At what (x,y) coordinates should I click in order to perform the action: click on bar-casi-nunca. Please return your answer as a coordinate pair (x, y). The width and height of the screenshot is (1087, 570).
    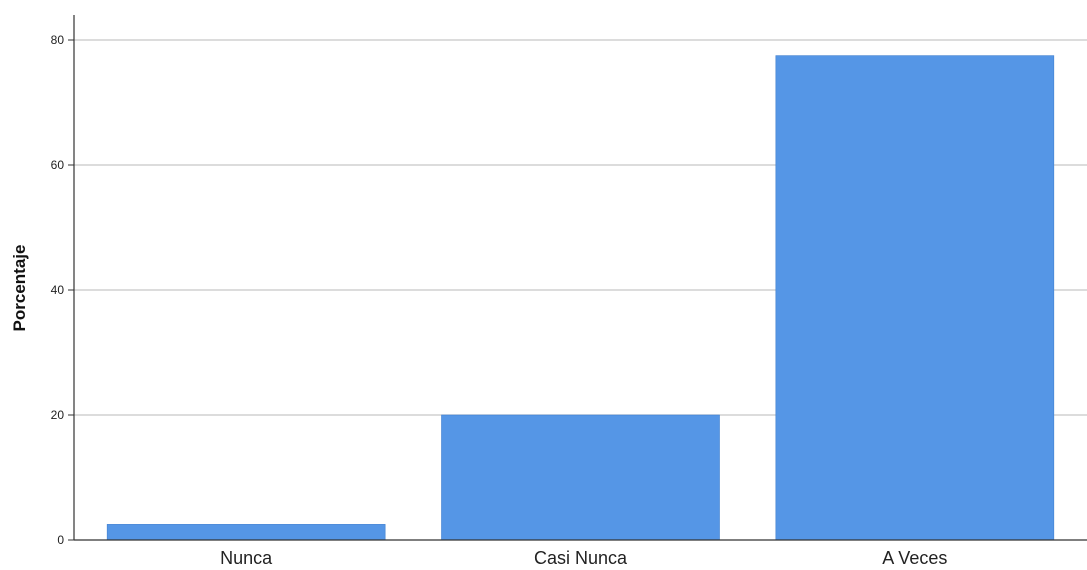
    Looking at the image, I should click on (580, 477).